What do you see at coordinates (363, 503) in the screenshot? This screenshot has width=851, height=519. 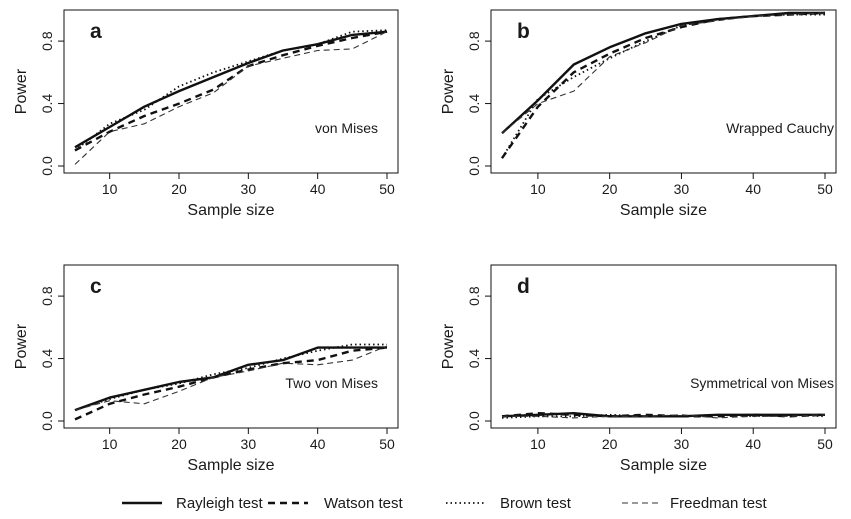 I see `legend-label: Watson test` at bounding box center [363, 503].